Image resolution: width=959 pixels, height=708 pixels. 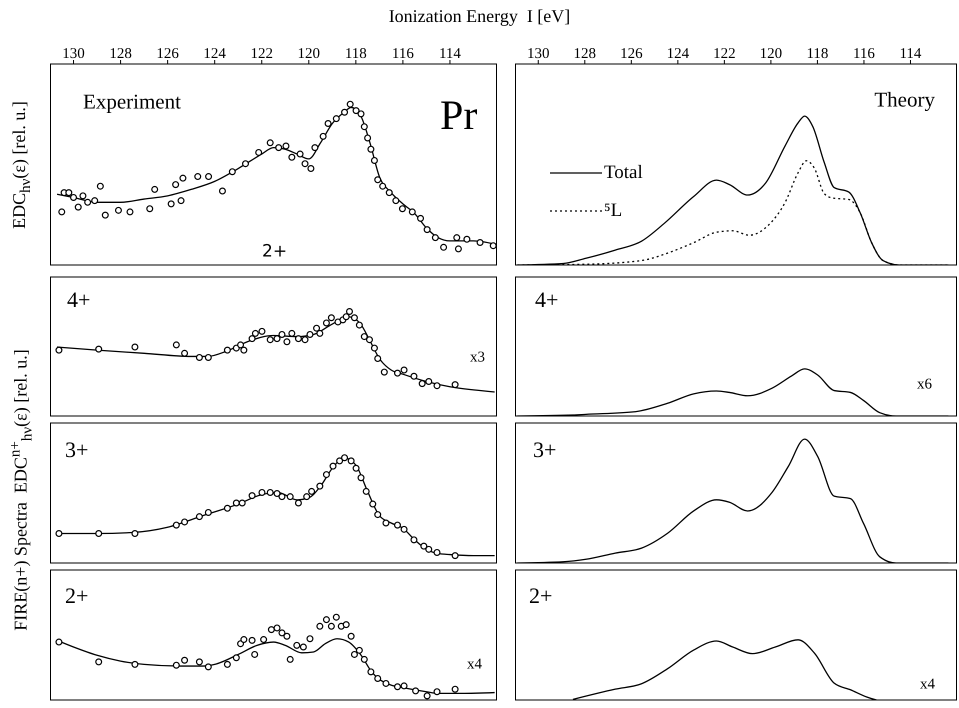 I want to click on annotation: 2+, so click(x=275, y=252).